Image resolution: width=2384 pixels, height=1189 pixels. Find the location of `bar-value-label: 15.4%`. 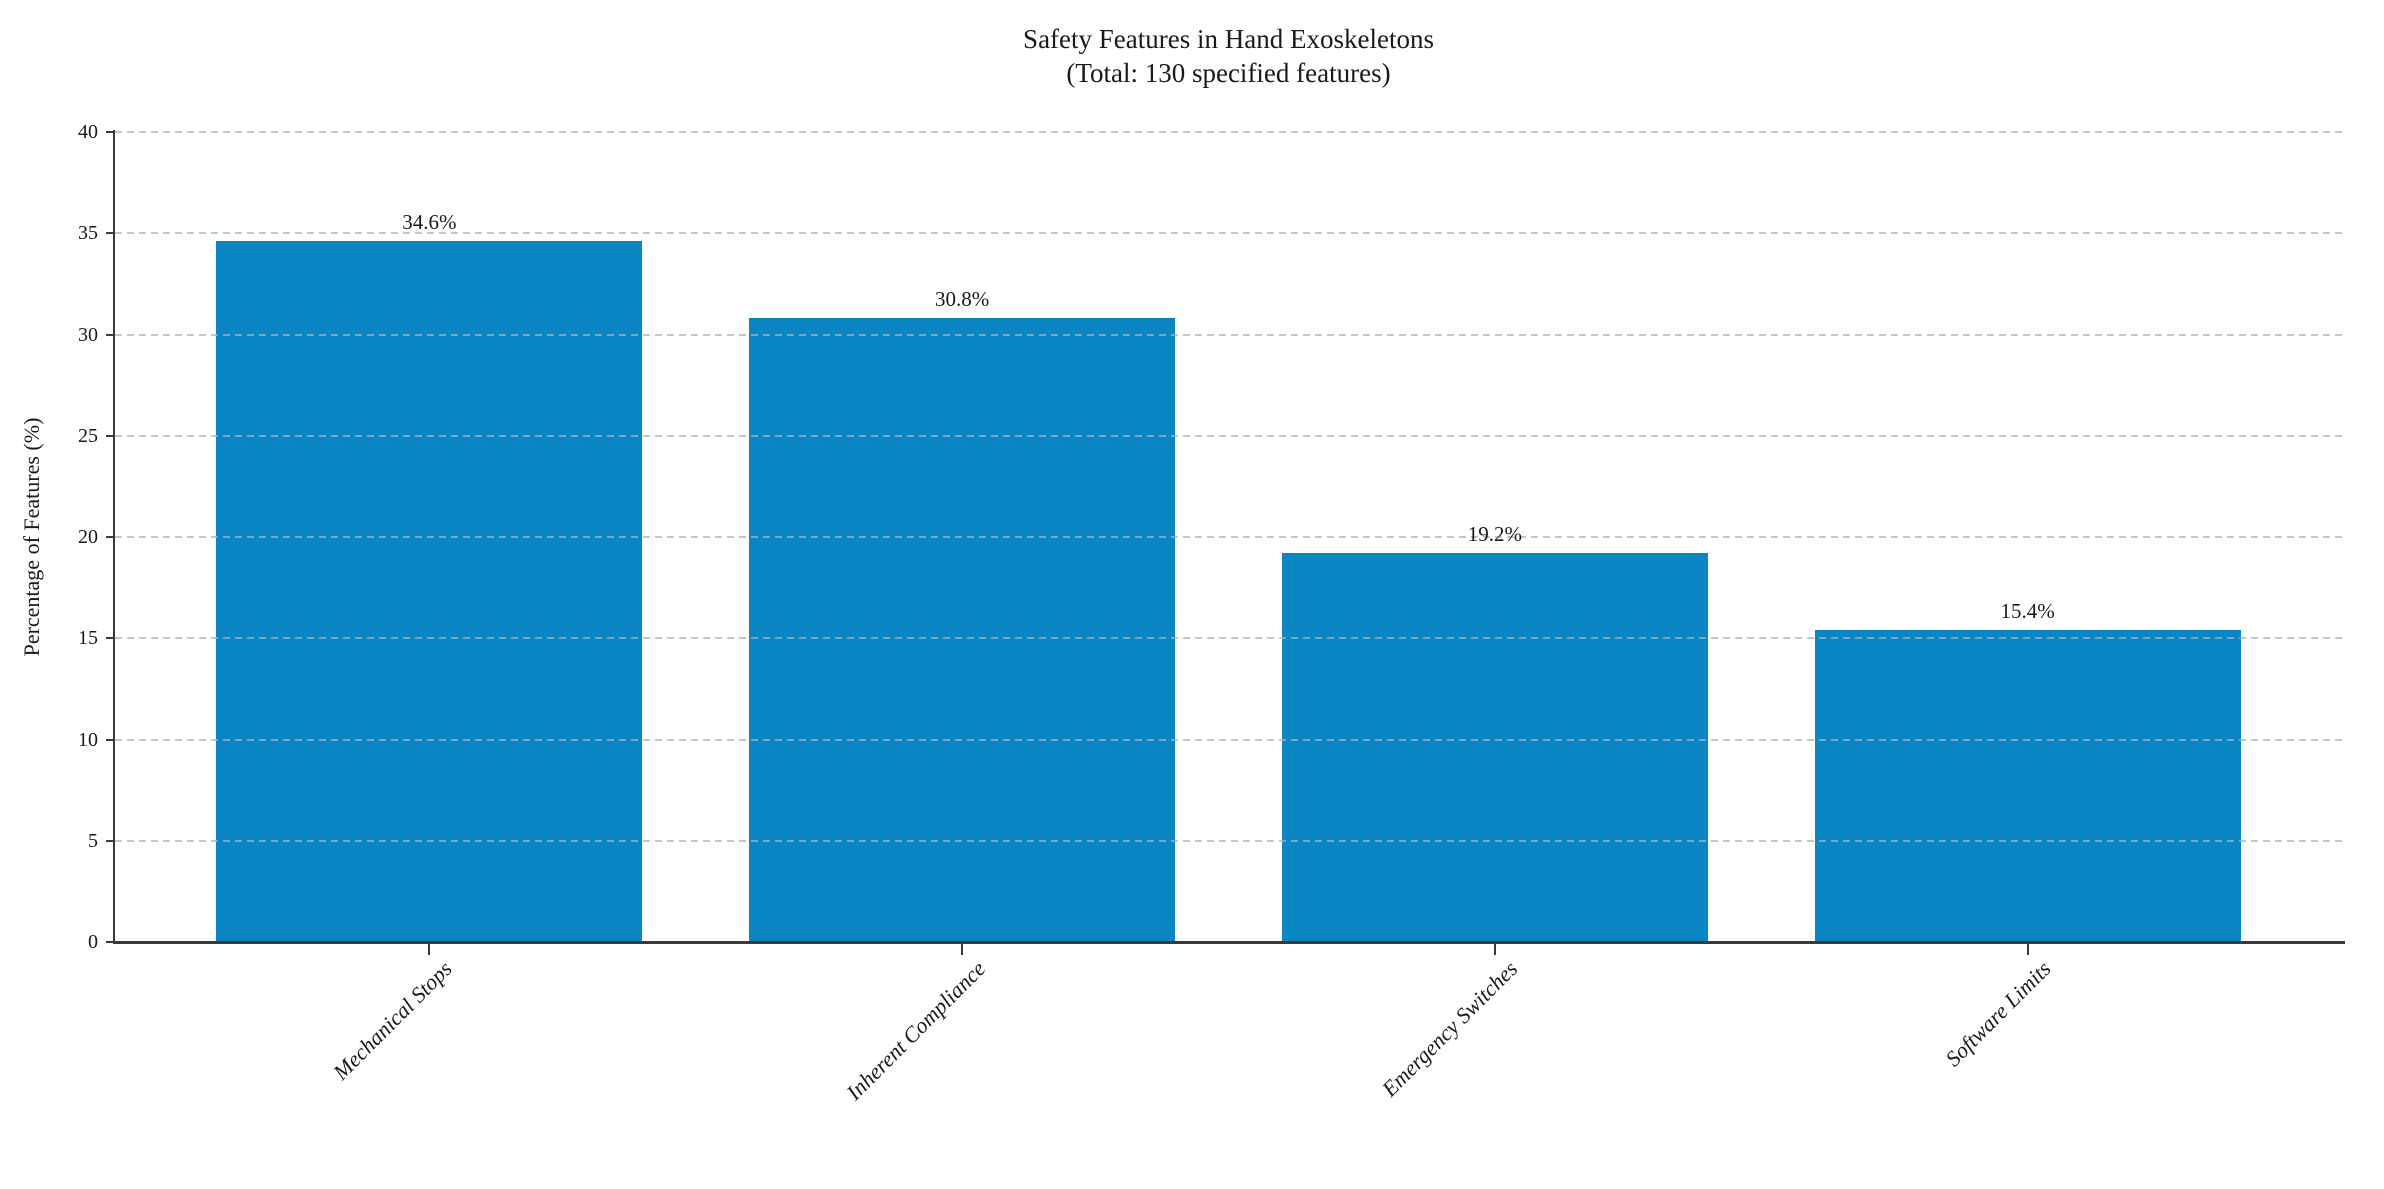

bar-value-label: 15.4% is located at coordinates (2027, 611).